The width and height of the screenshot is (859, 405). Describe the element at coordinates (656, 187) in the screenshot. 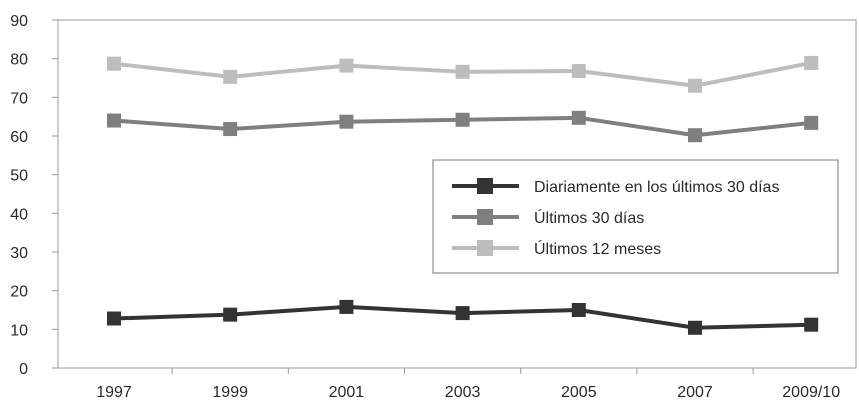

I see `legend-label: Diariamente en los últimos 30 días` at that location.